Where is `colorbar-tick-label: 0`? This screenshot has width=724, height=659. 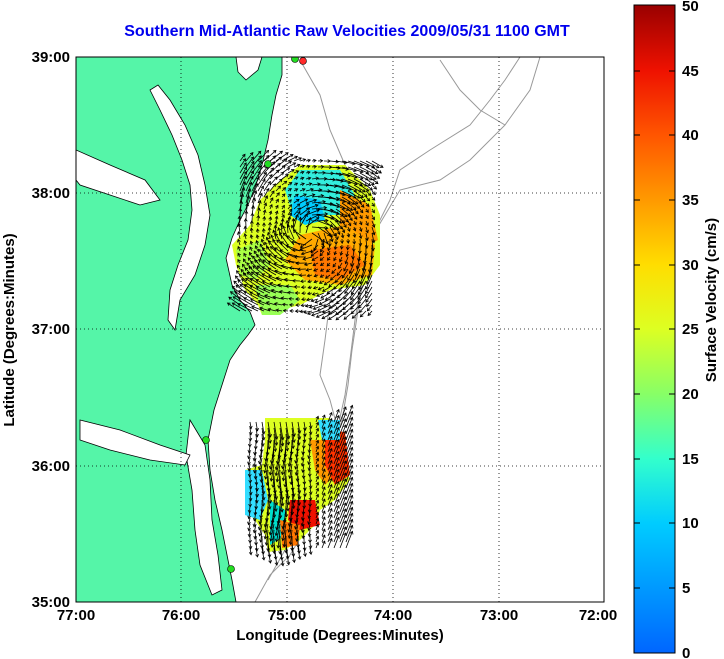
colorbar-tick-label: 0 is located at coordinates (686, 652).